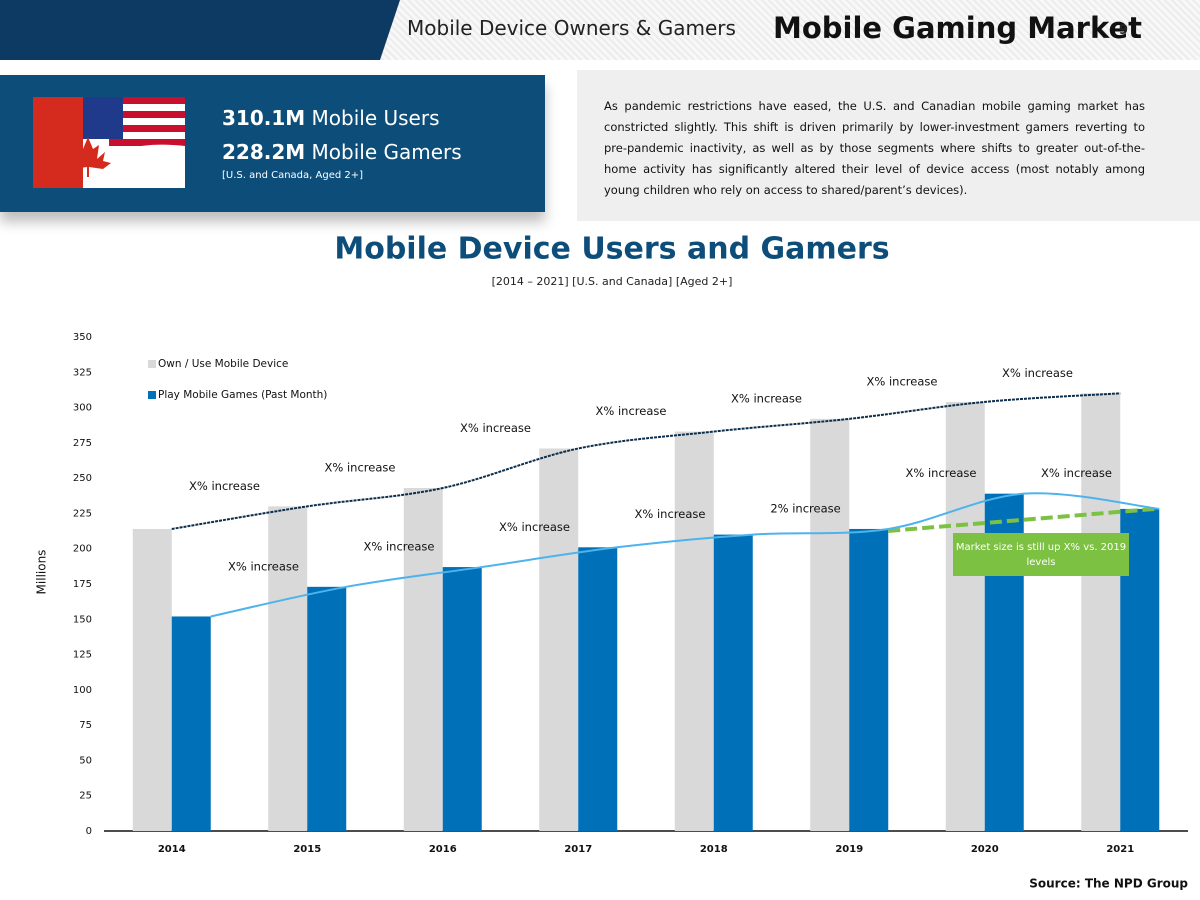 Image resolution: width=1200 pixels, height=900 pixels. Describe the element at coordinates (85, 725) in the screenshot. I see `y-tick-label: 75` at that location.